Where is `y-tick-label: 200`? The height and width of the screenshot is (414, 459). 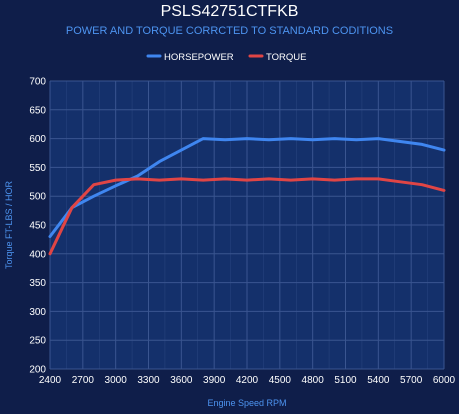
y-tick-label: 200 is located at coordinates (37, 370).